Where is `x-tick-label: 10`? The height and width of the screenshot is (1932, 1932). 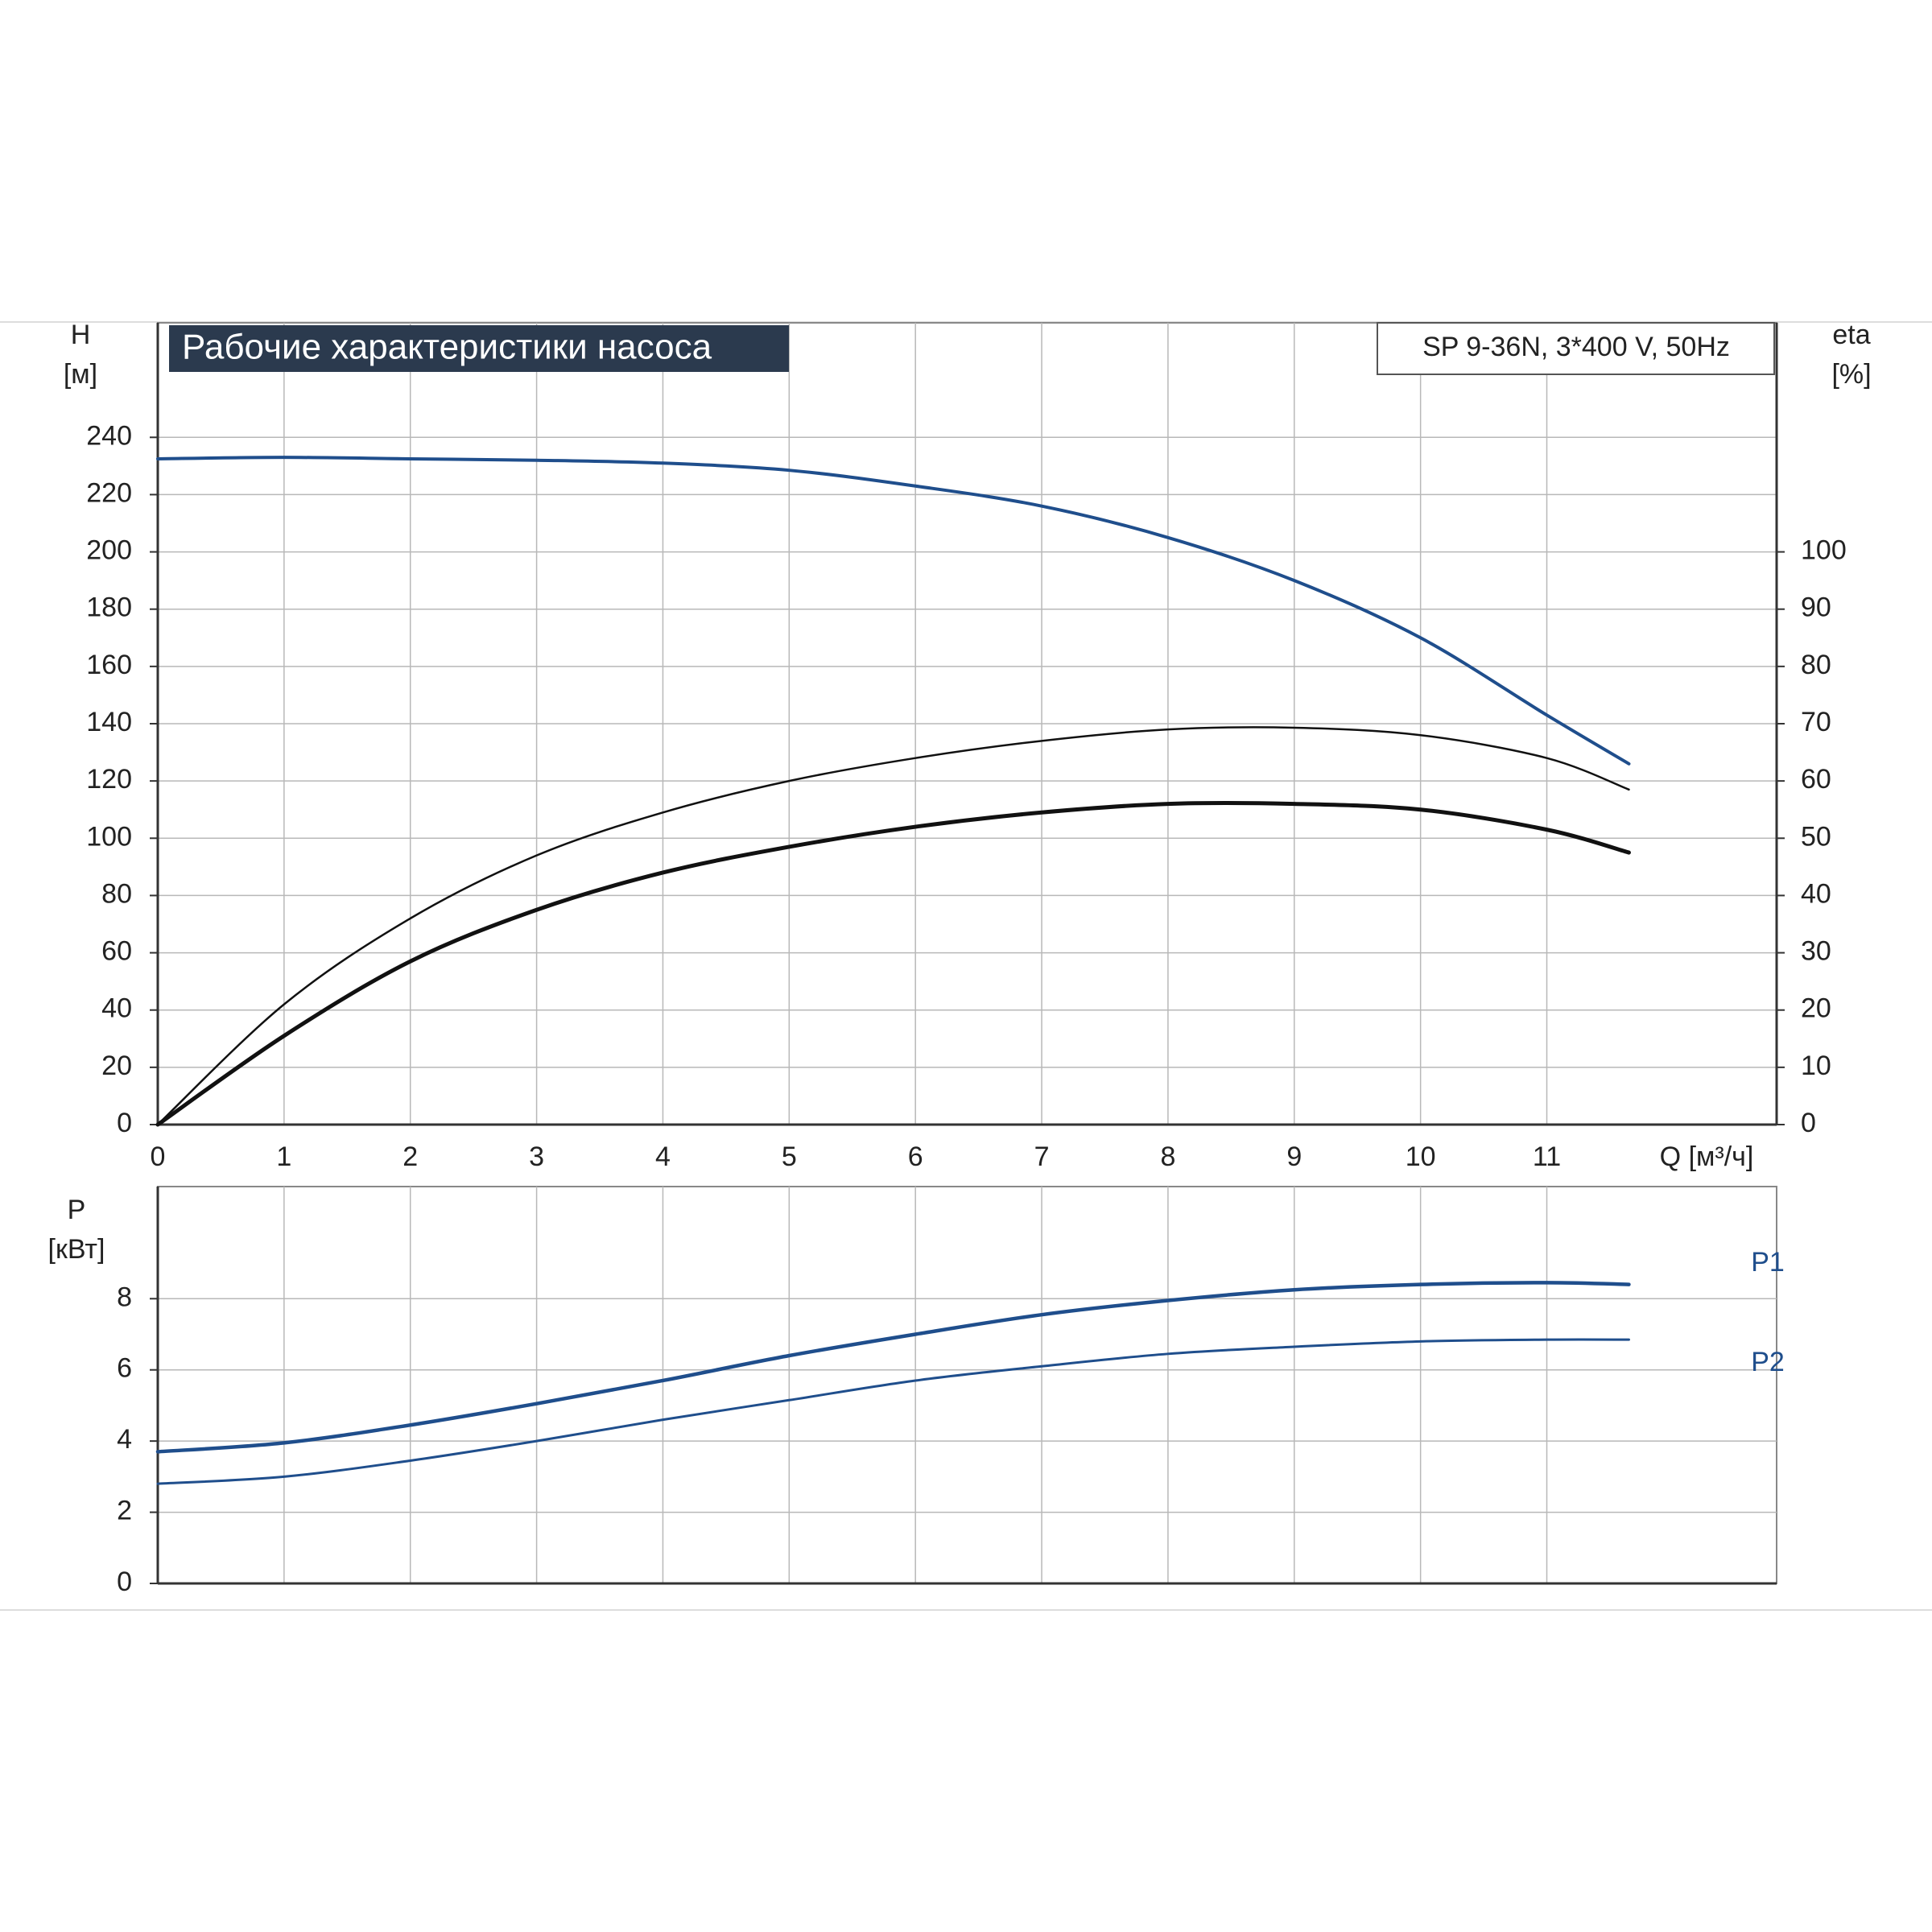 x-tick-label: 10 is located at coordinates (1421, 1156).